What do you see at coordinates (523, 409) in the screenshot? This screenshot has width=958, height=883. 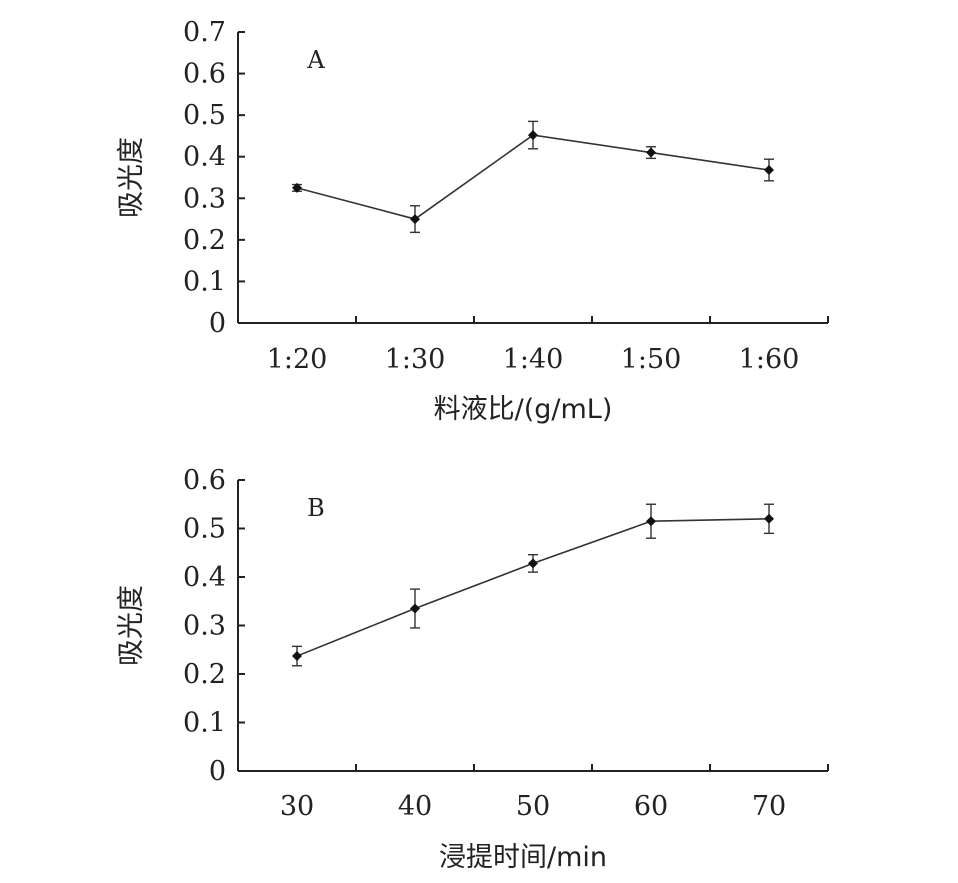 I see `x-axis-title: 料液比/(g/mL)` at bounding box center [523, 409].